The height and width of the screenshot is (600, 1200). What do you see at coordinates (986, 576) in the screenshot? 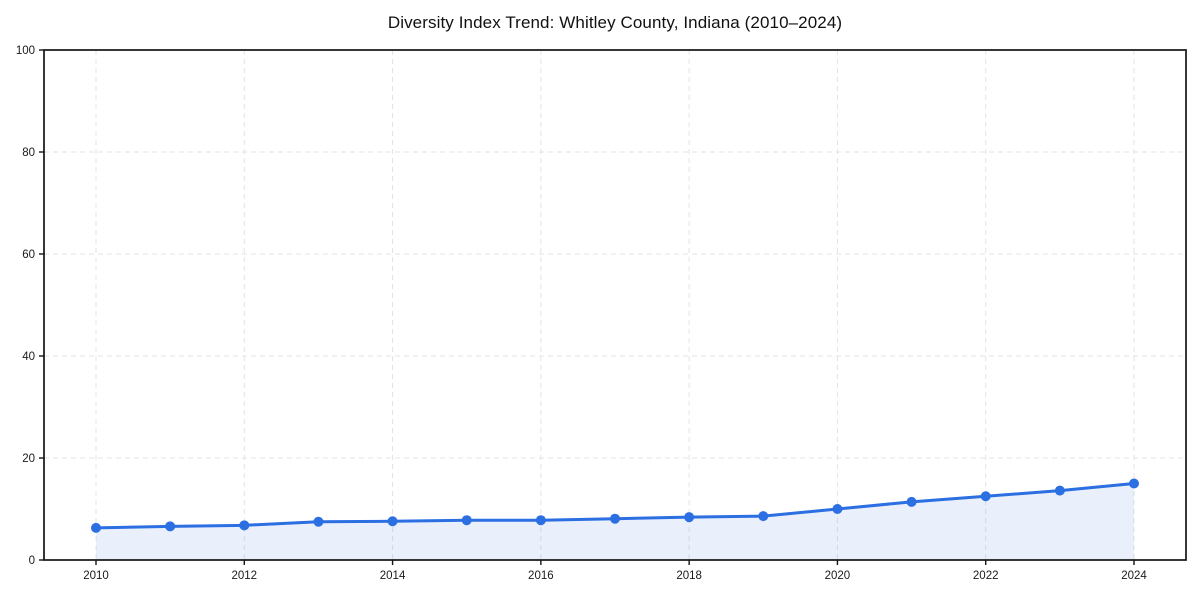
I see `x-axis-tick-label: 2022` at bounding box center [986, 576].